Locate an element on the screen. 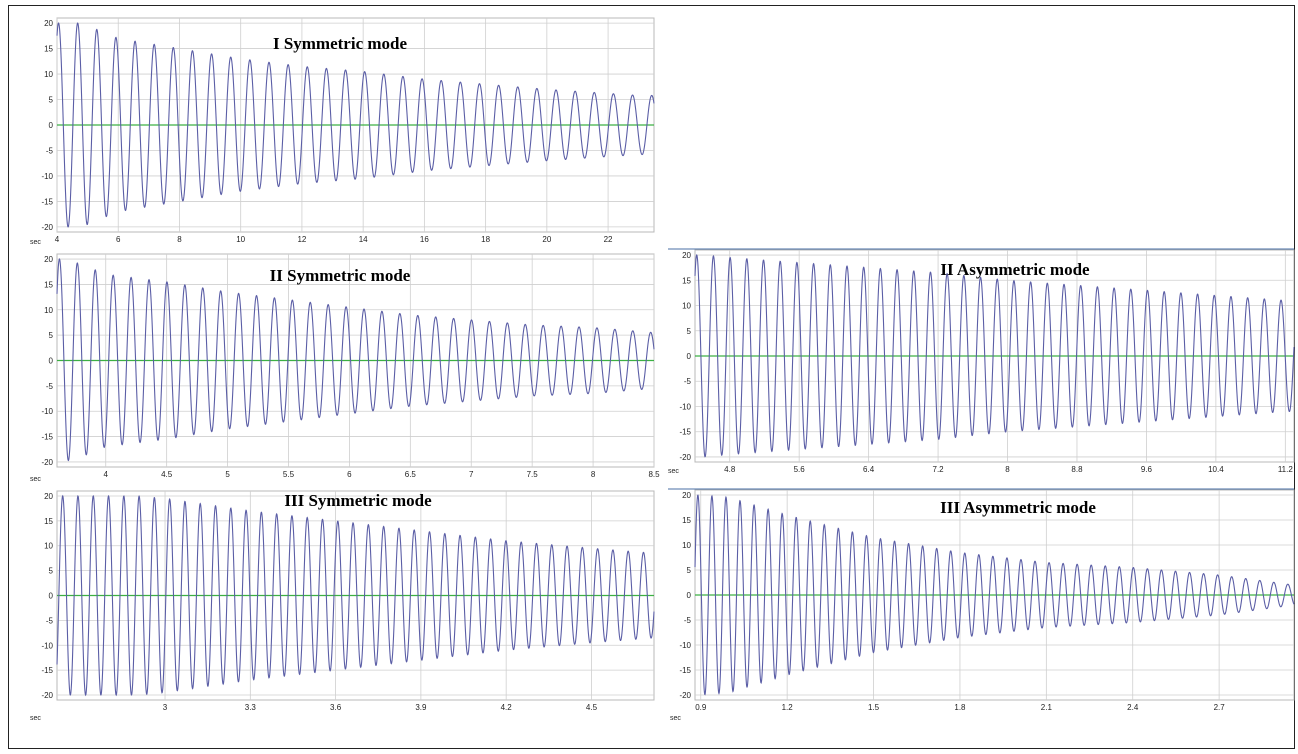 The image size is (1298, 754). chart-title: I Symmetric mode is located at coordinates (340, 43).